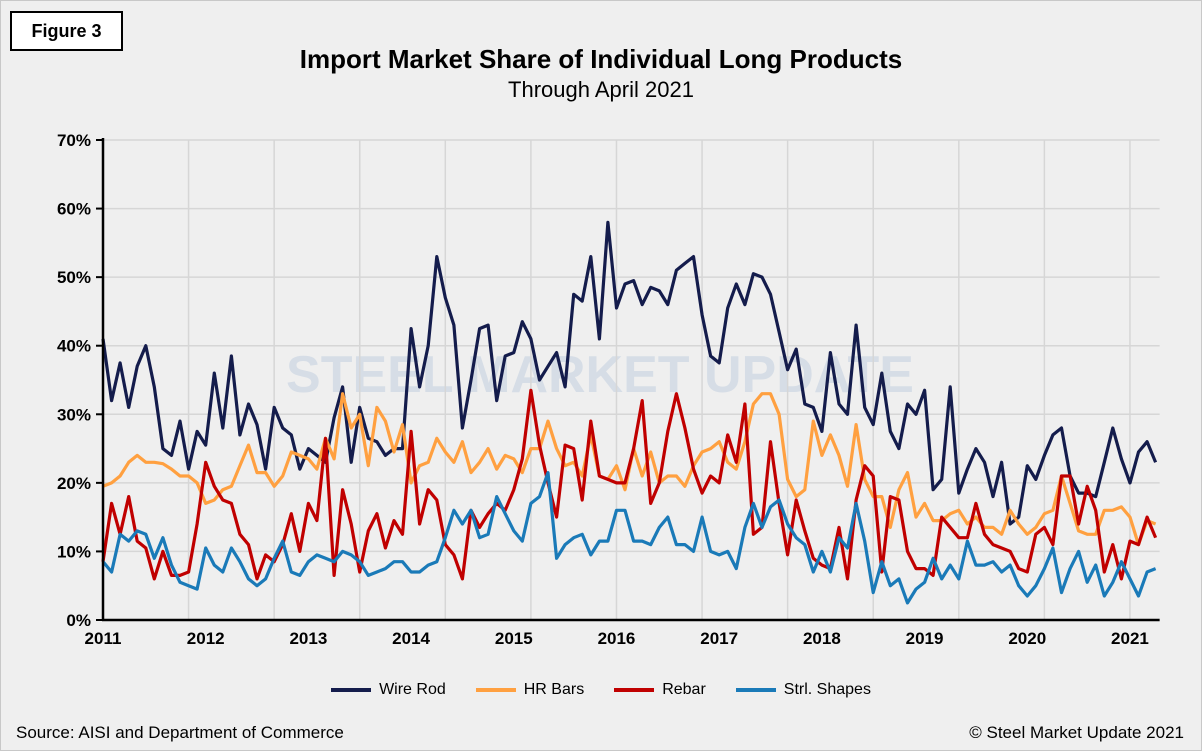 The image size is (1202, 751). What do you see at coordinates (1076, 732) in the screenshot?
I see `copyright-note: © Steel Market Update 2021` at bounding box center [1076, 732].